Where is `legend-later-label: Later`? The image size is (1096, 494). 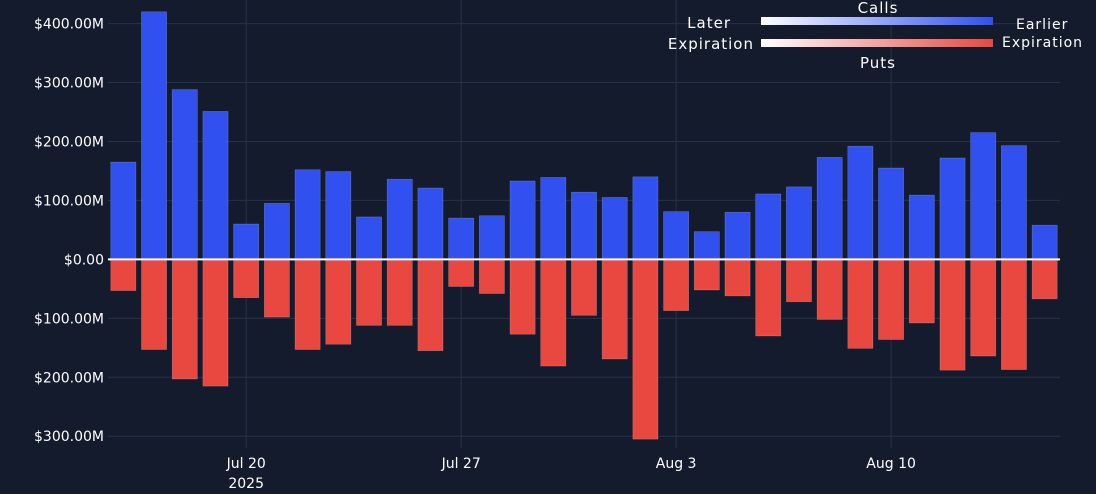 legend-later-label: Later is located at coordinates (709, 23).